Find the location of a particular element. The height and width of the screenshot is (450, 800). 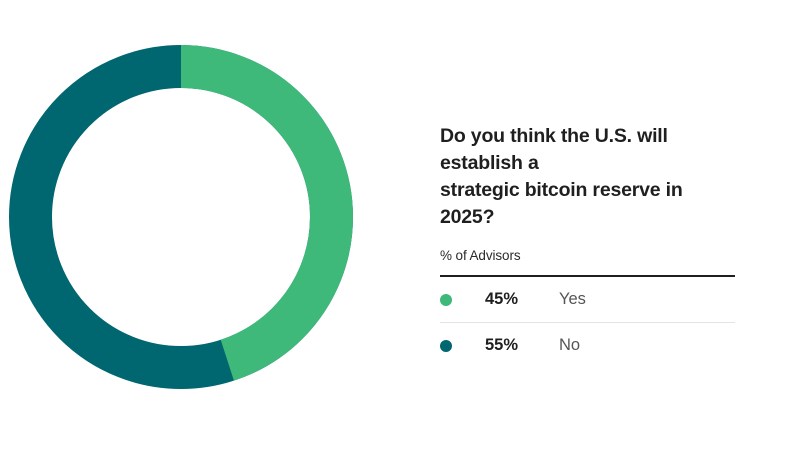

legend-value-no: 55% is located at coordinates (502, 345).